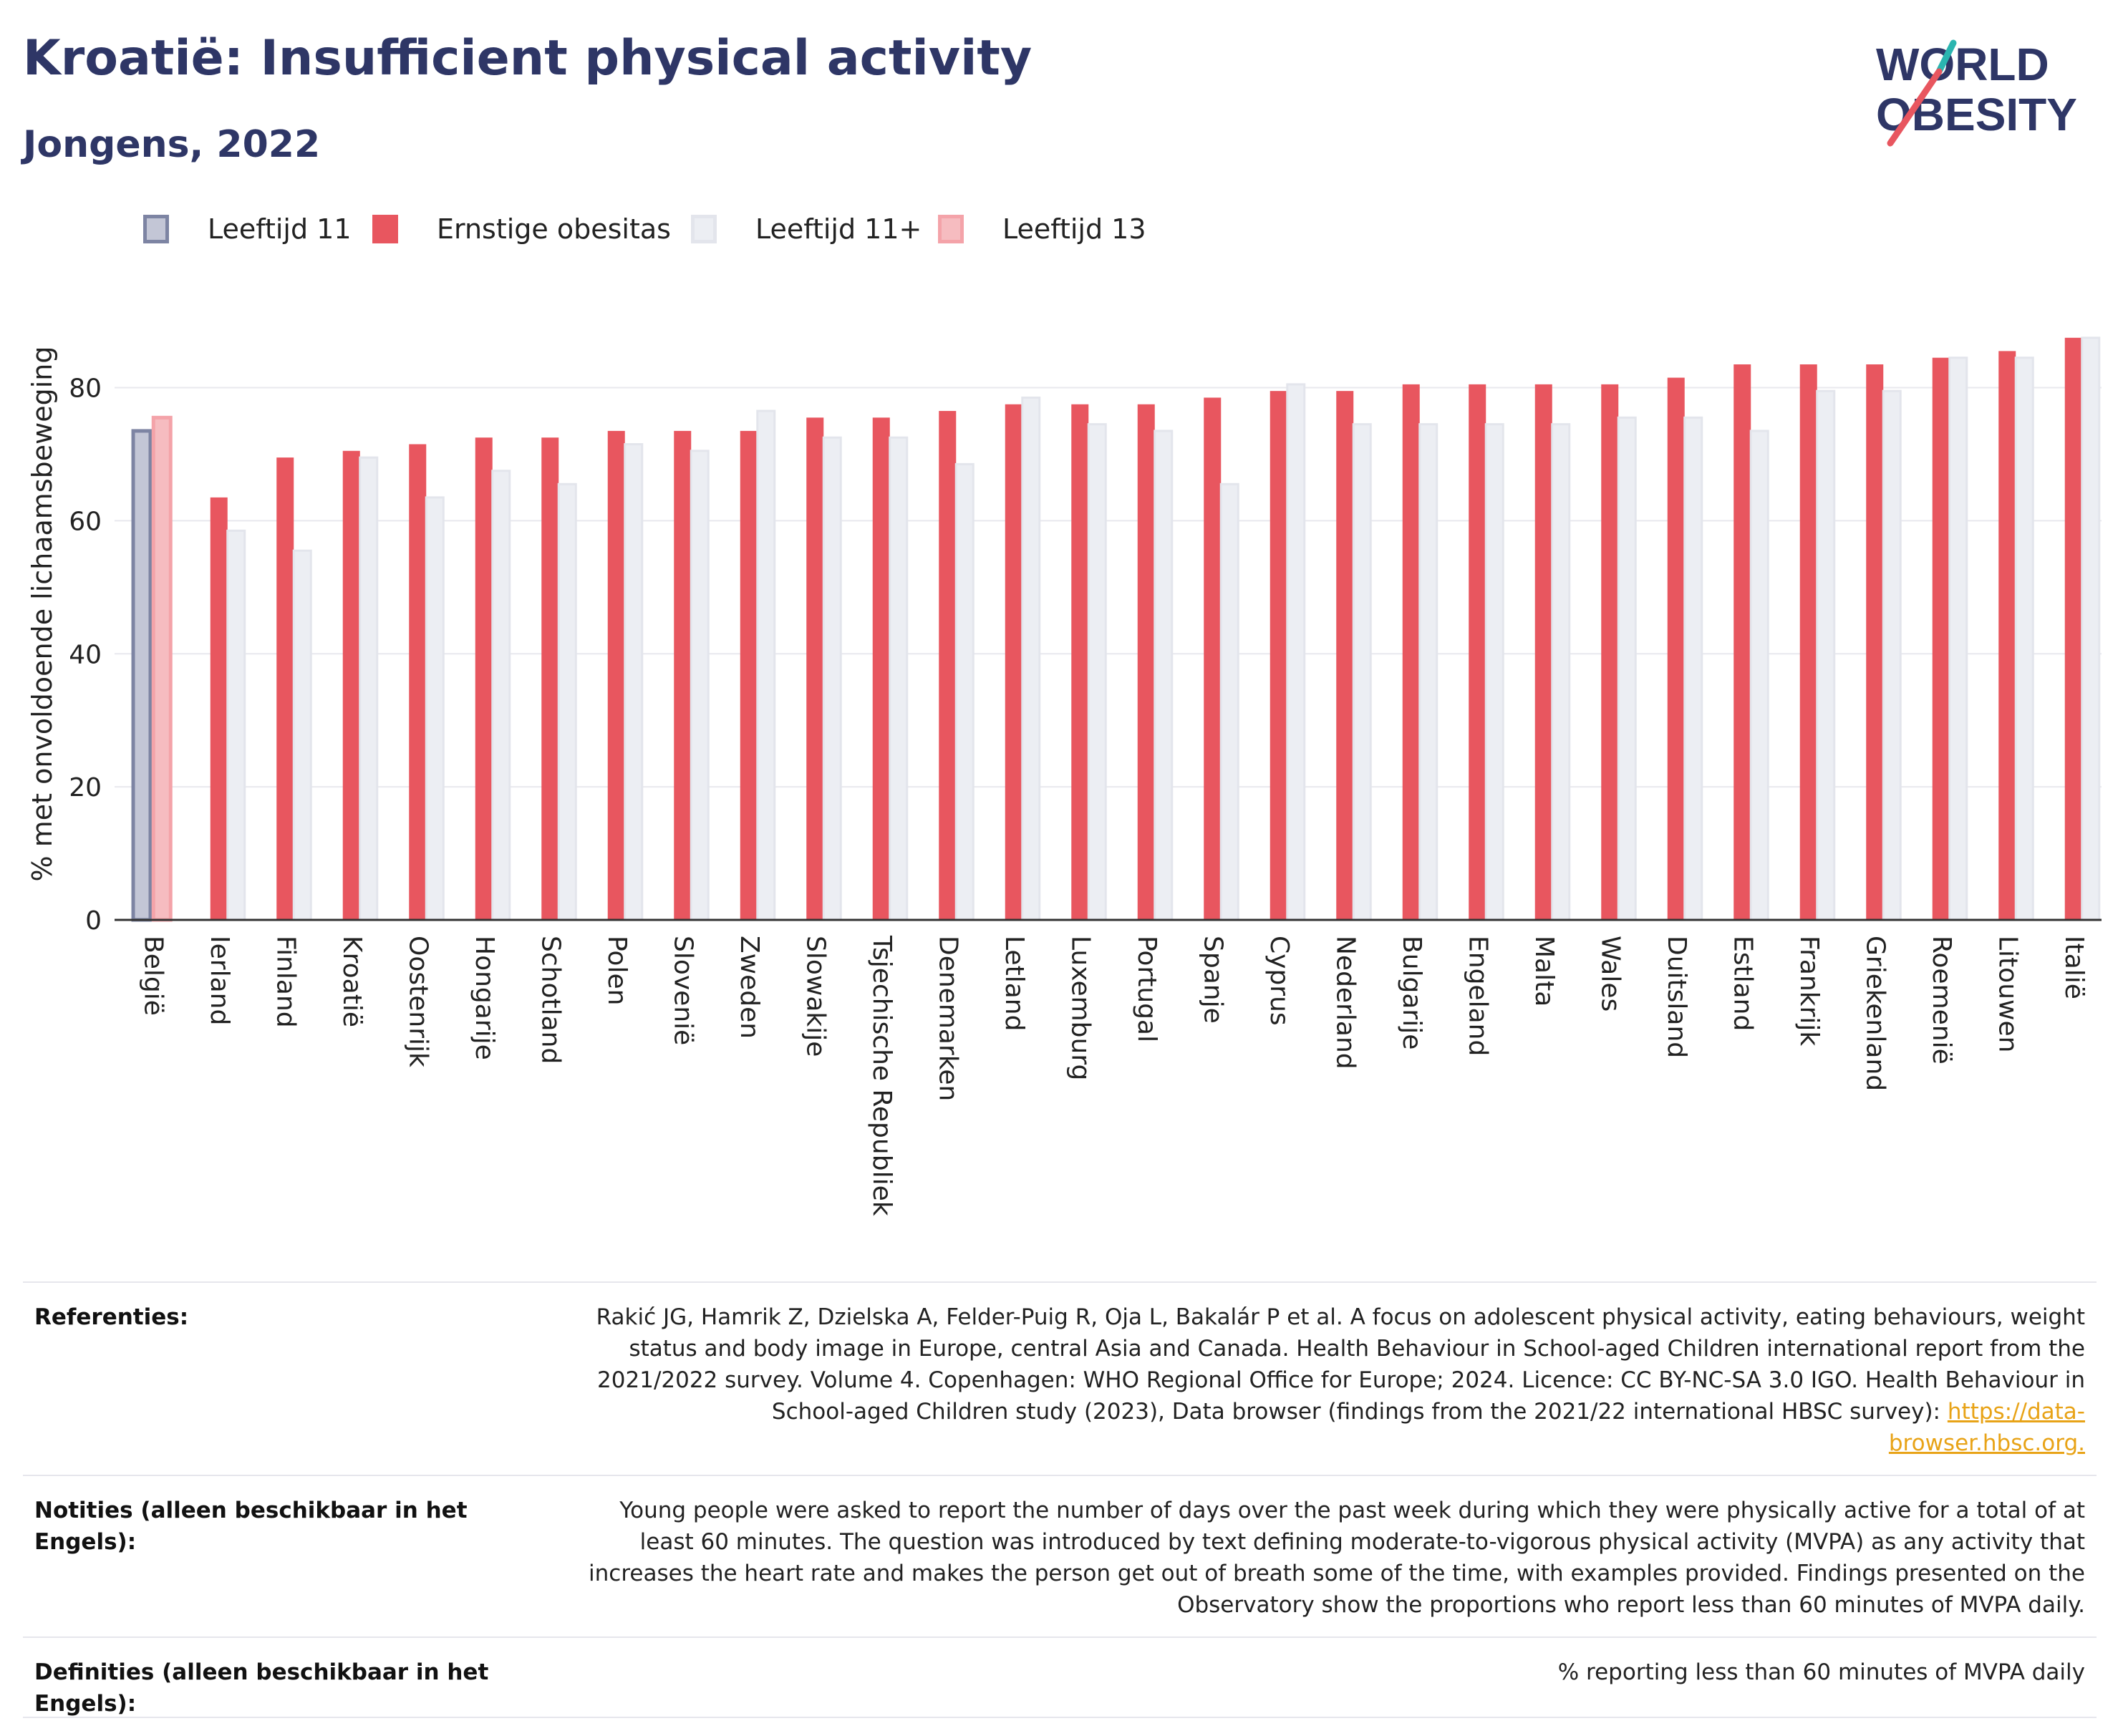 This screenshot has width=2118, height=1736. I want to click on x-tick-label: België, so click(153, 976).